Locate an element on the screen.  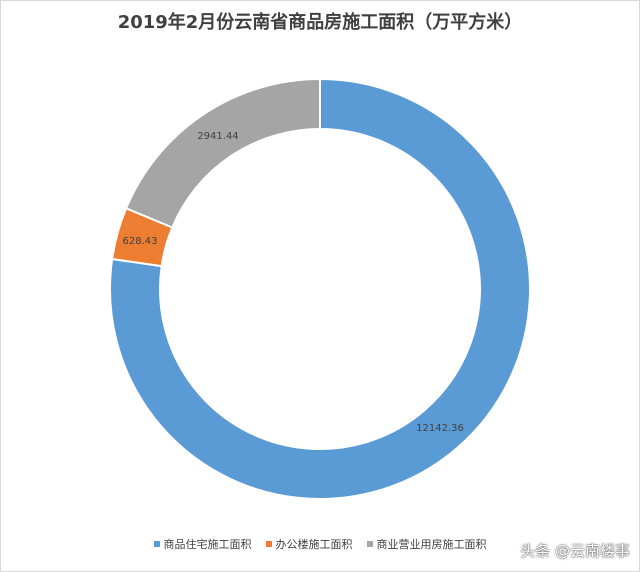
legend-item-office: 办公楼施工面积 is located at coordinates (309, 544).